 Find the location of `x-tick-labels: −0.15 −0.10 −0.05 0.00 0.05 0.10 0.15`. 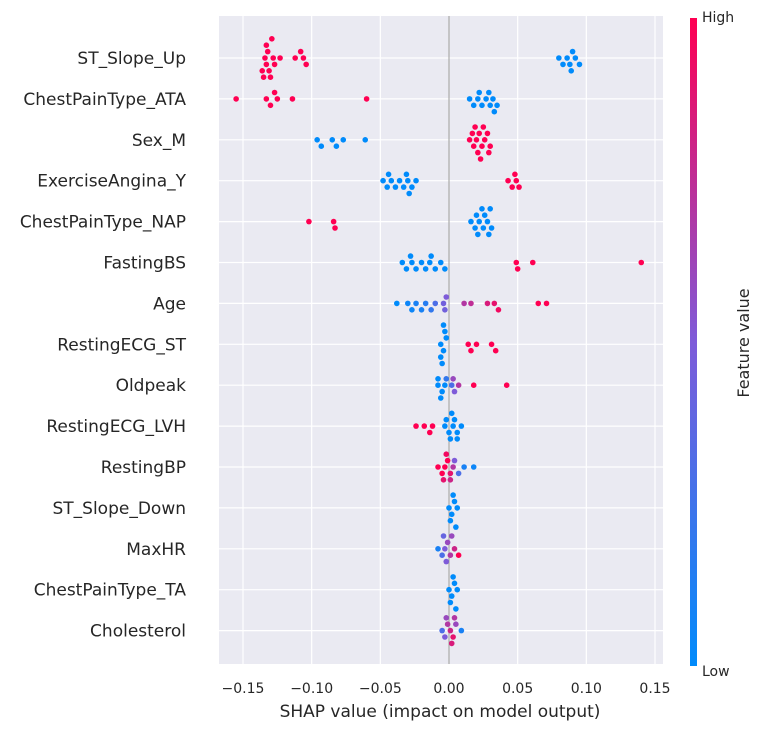

x-tick-labels: −0.15 −0.10 −0.05 0.00 0.05 0.10 0.15 is located at coordinates (446, 689).